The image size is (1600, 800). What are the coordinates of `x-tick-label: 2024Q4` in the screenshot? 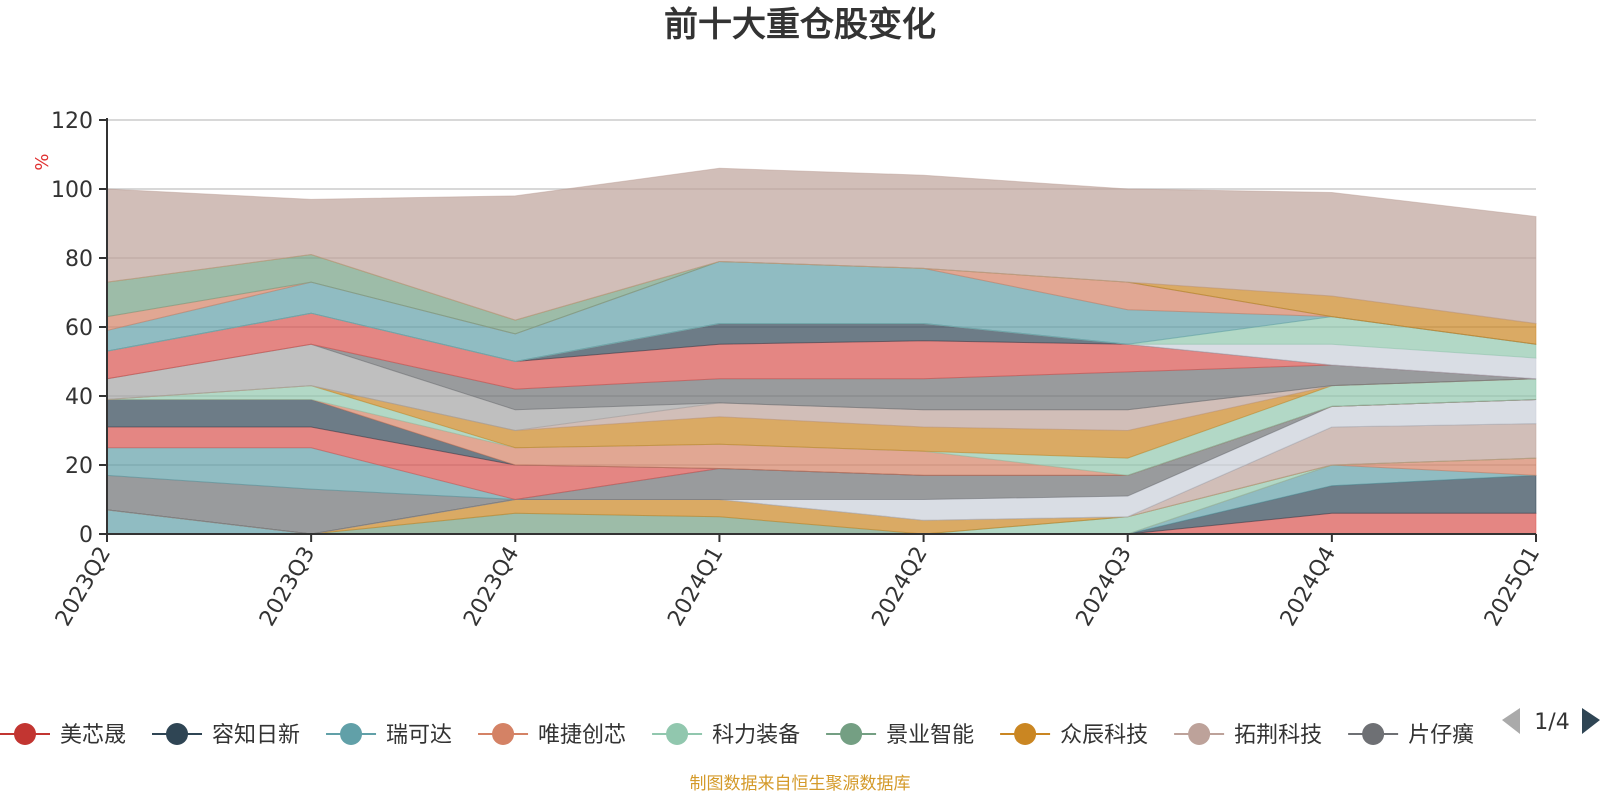 It's located at (1308, 587).